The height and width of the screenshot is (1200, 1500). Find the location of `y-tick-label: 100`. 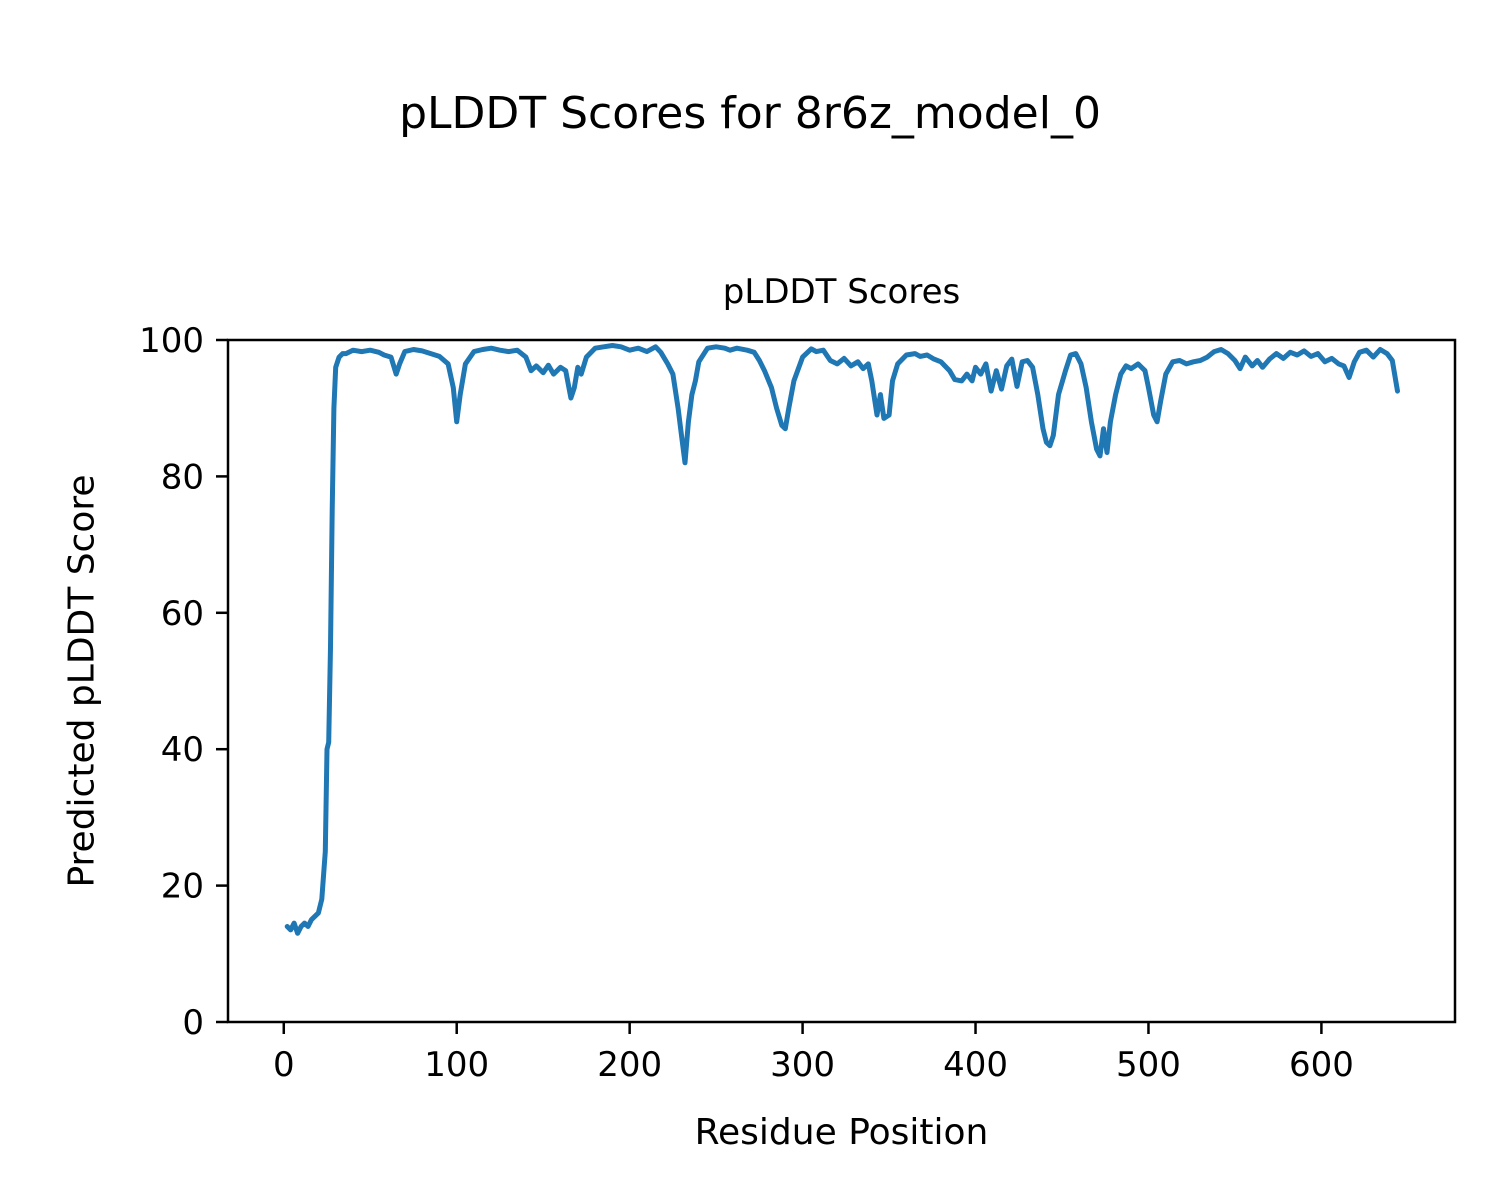

y-tick-label: 100 is located at coordinates (171, 341).